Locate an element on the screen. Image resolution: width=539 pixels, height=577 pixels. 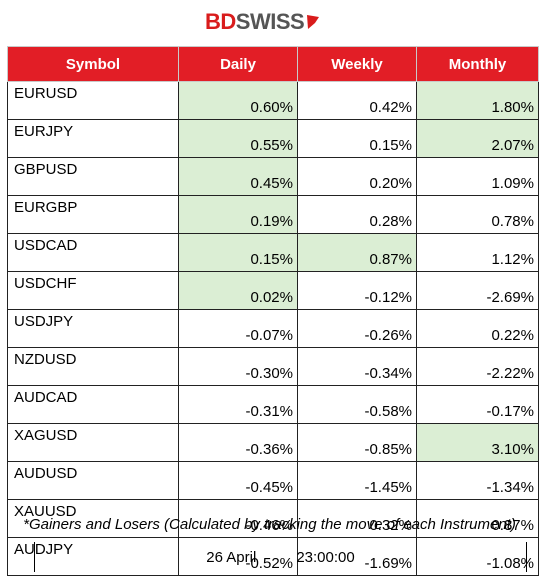
logo-text-swiss: SWISS is located at coordinates (270, 21).